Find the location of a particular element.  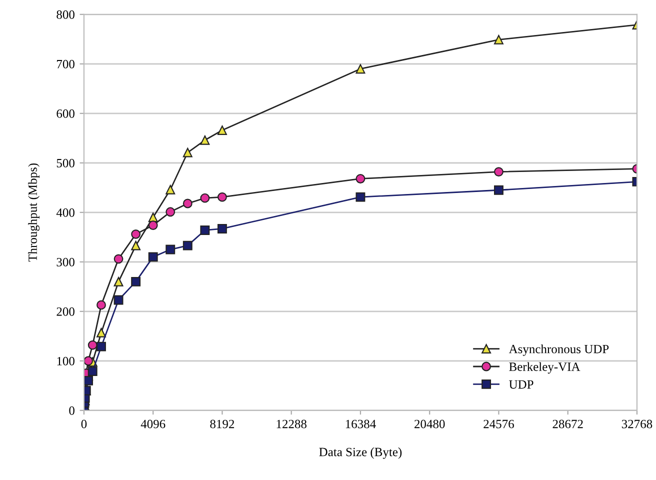

legend-label: Berkeley-VIA is located at coordinates (544, 368).